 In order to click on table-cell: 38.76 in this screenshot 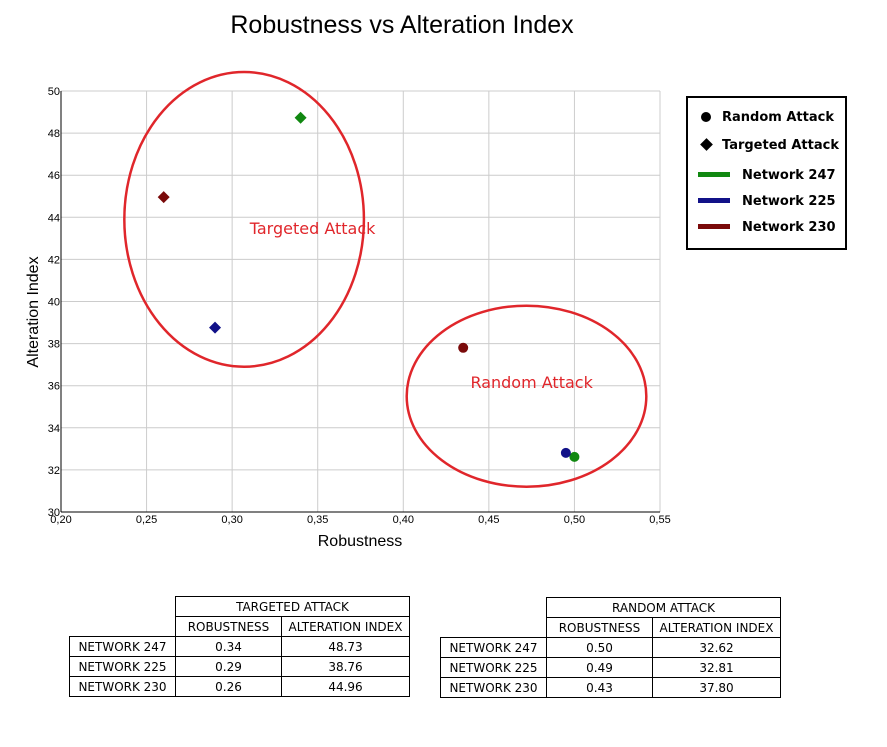, I will do `click(345, 666)`.